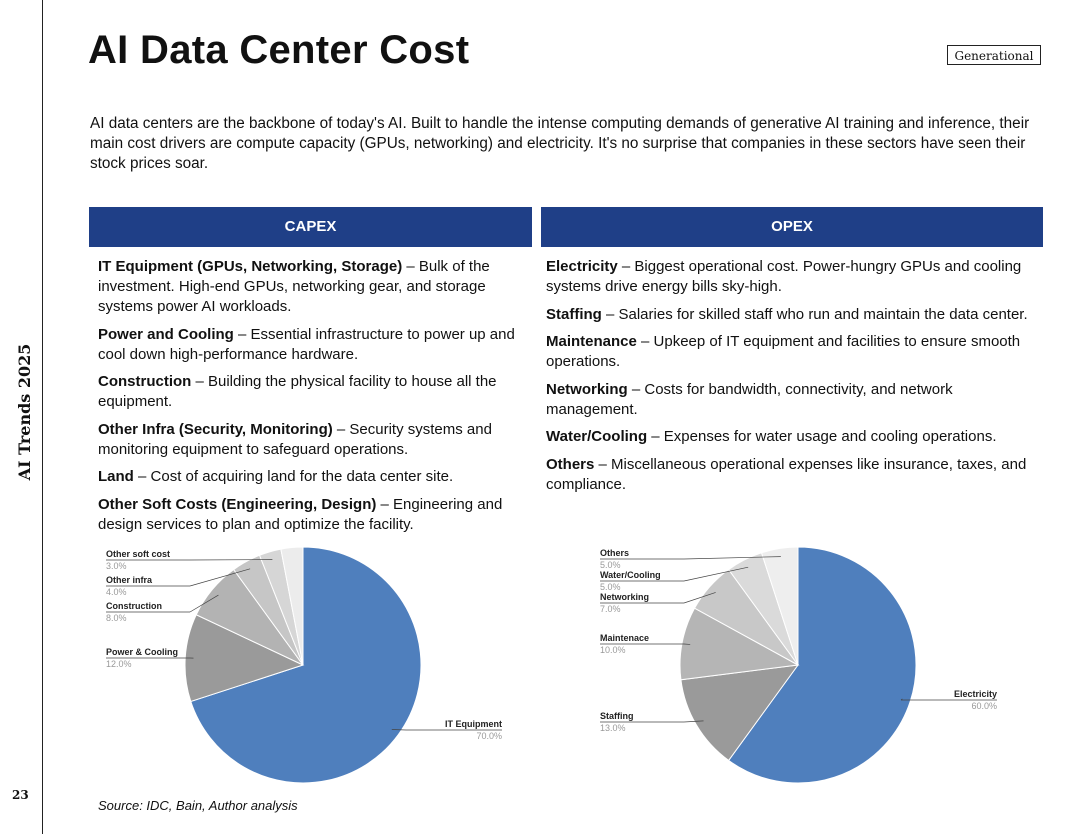 The width and height of the screenshot is (1080, 834). I want to click on opex-item-term: Electricity, so click(582, 266).